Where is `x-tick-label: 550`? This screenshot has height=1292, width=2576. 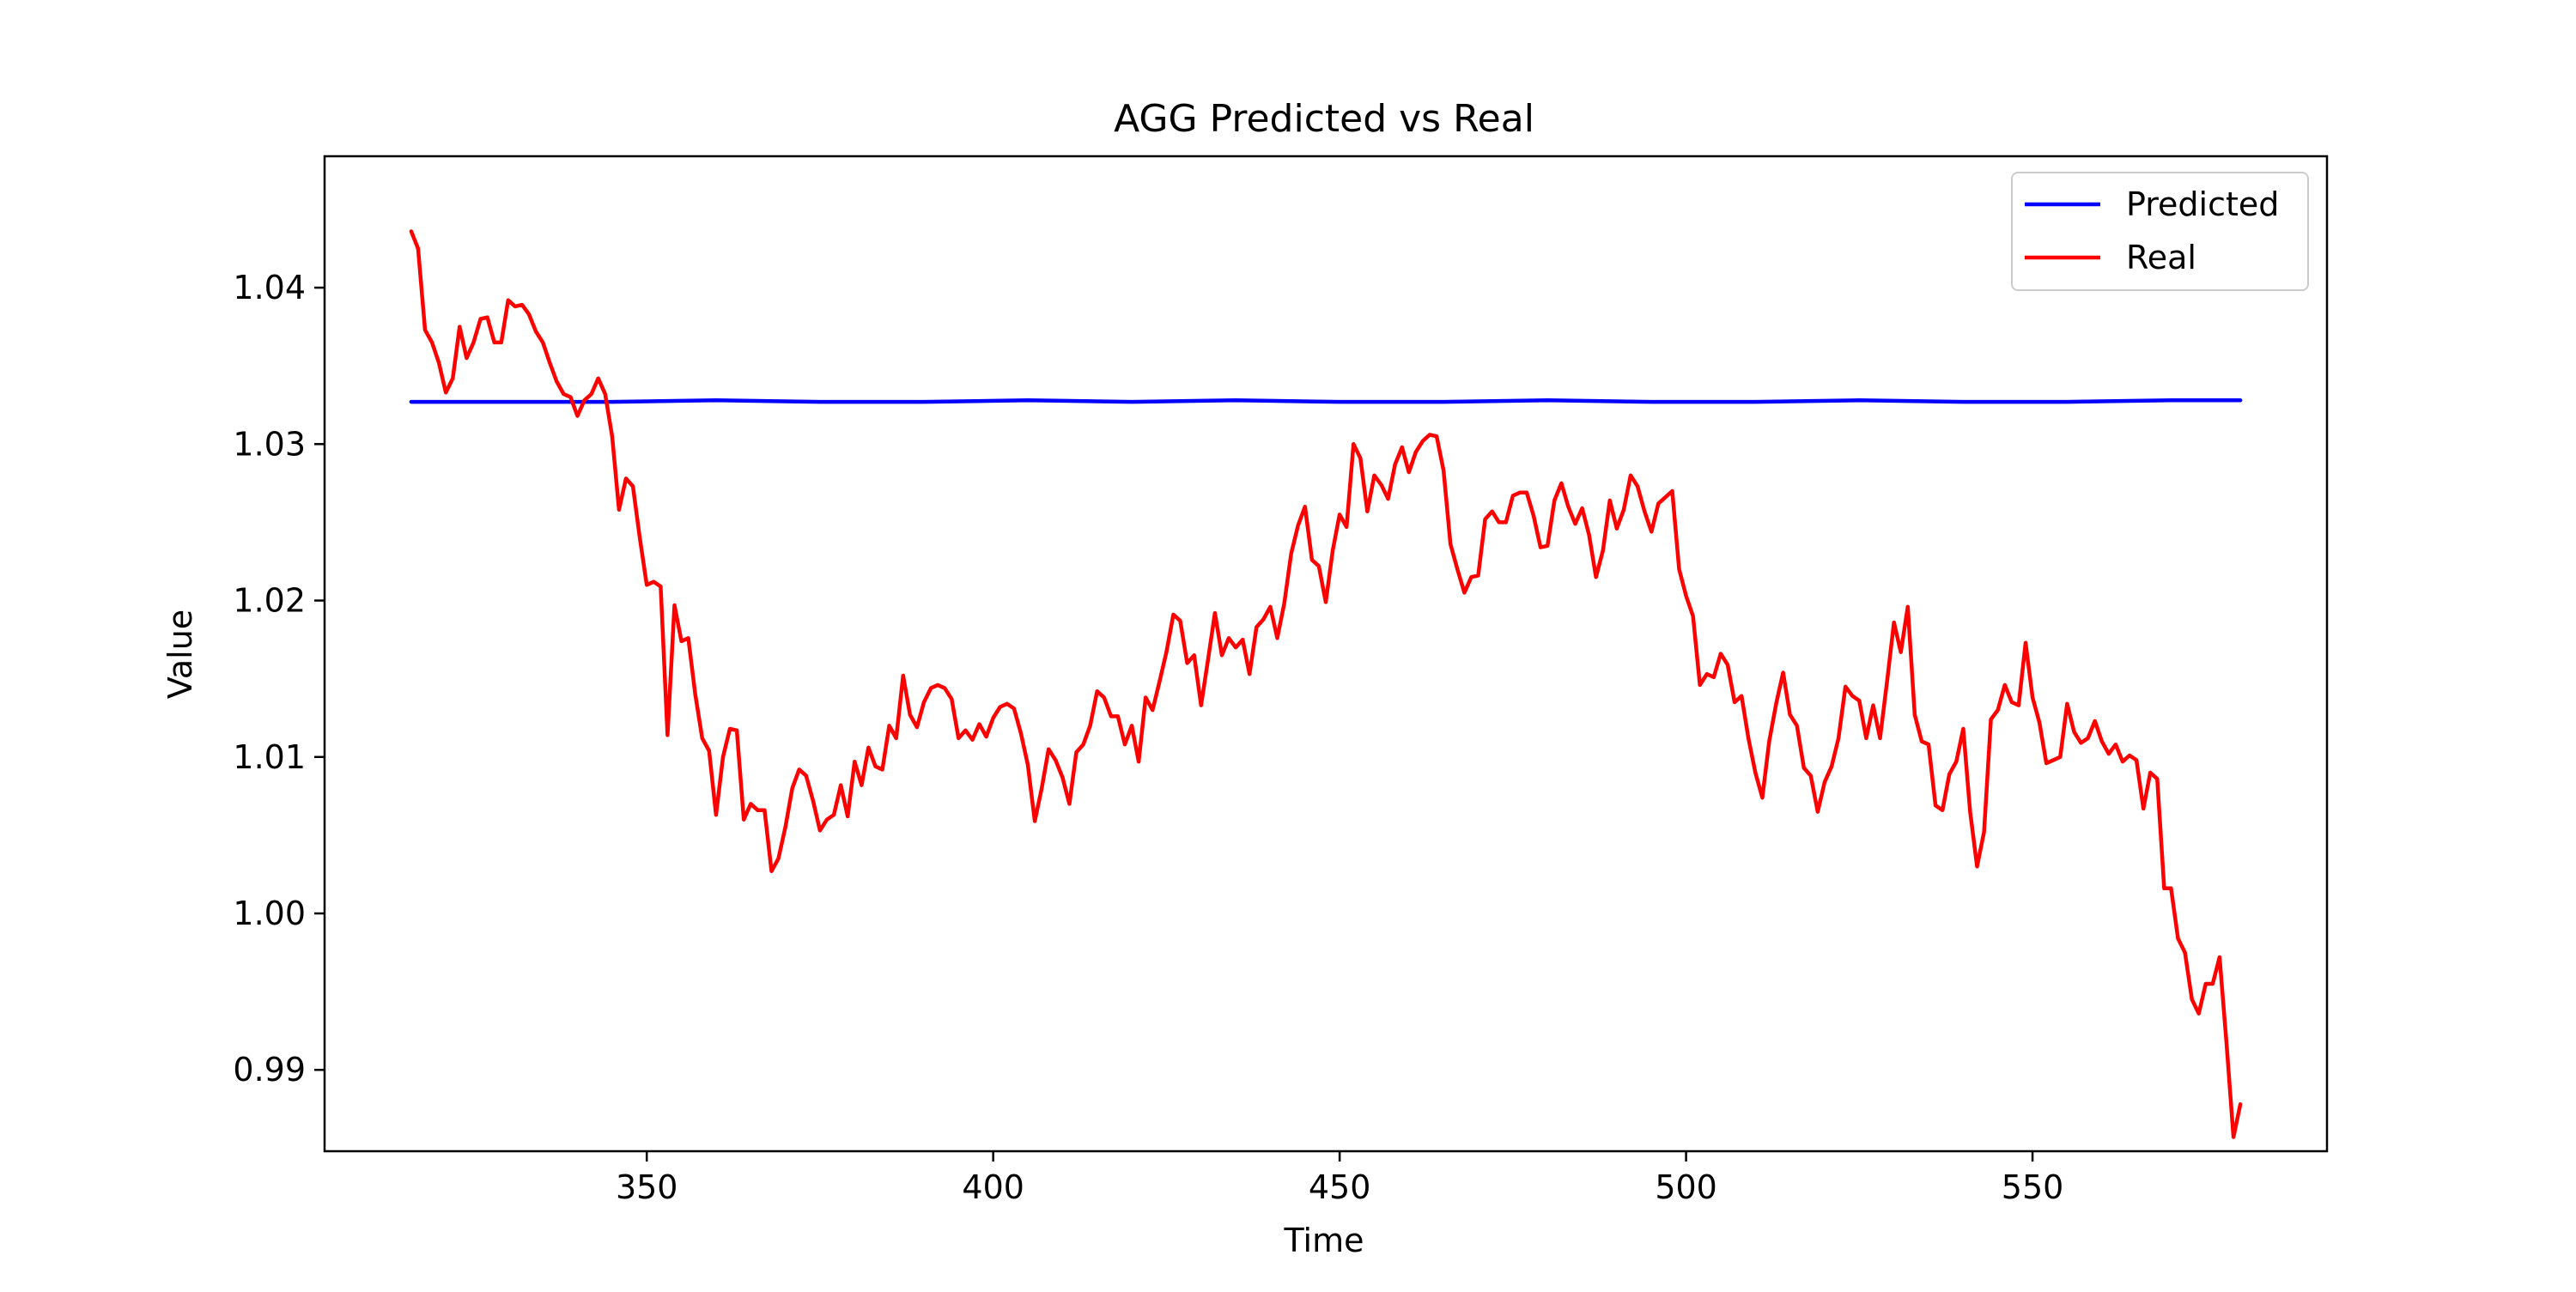 x-tick-label: 550 is located at coordinates (2033, 1187).